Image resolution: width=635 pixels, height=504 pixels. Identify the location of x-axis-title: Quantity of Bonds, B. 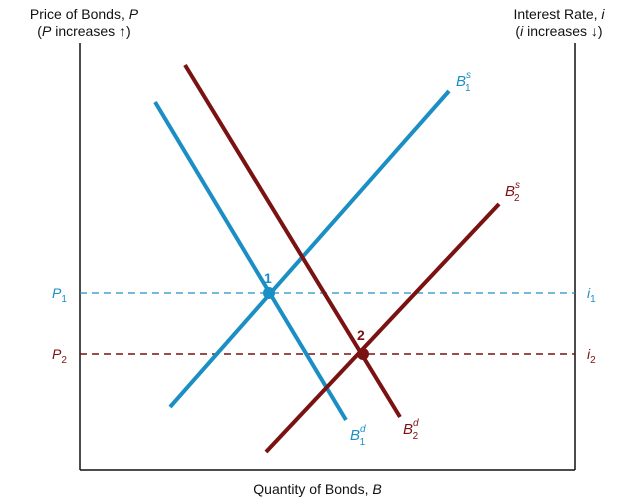
(317, 489).